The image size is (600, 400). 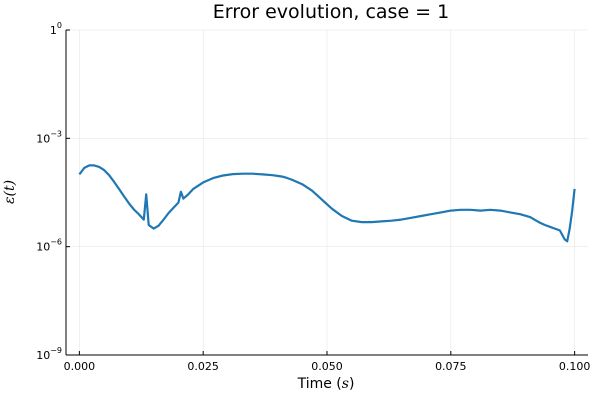 I want to click on y-axis-label: ε(t), so click(x=10, y=192).